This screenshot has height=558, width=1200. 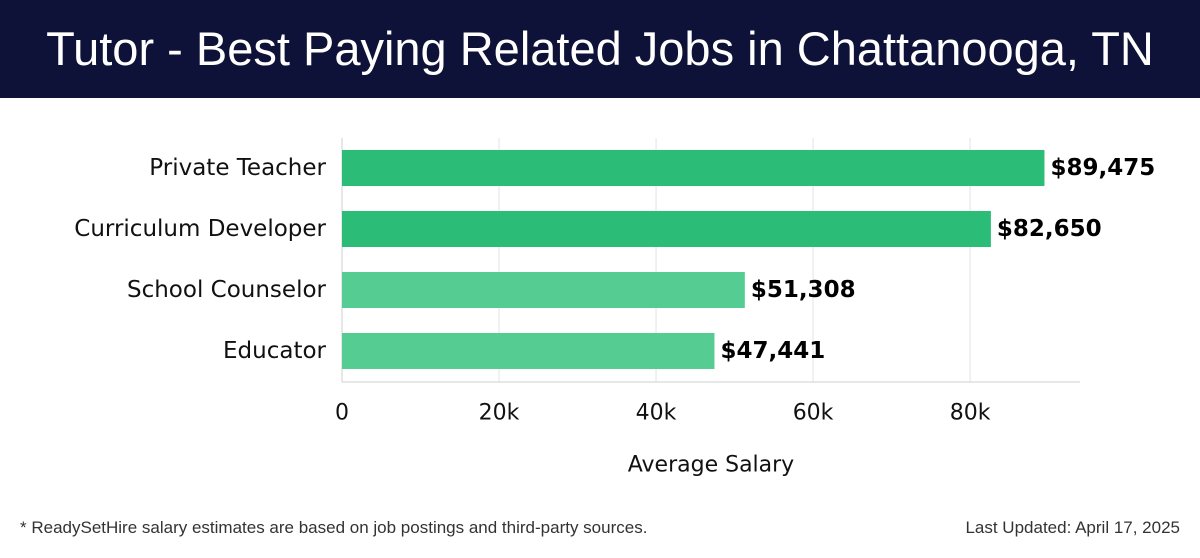 I want to click on category-label: Curriculum Developer, so click(x=200, y=229).